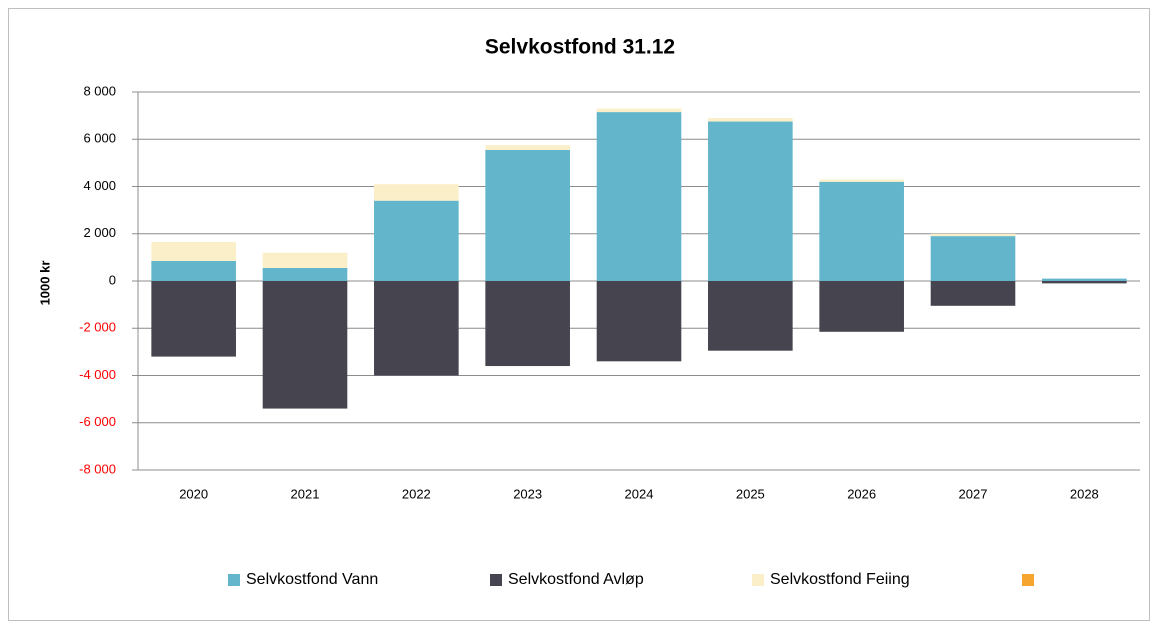 This screenshot has height=635, width=1158. What do you see at coordinates (416, 493) in the screenshot?
I see `x-tick-label: 2022` at bounding box center [416, 493].